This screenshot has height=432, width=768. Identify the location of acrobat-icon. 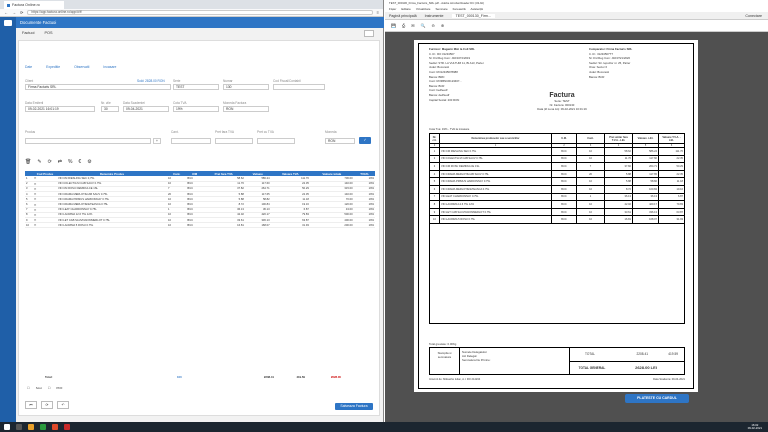
(67, 427).